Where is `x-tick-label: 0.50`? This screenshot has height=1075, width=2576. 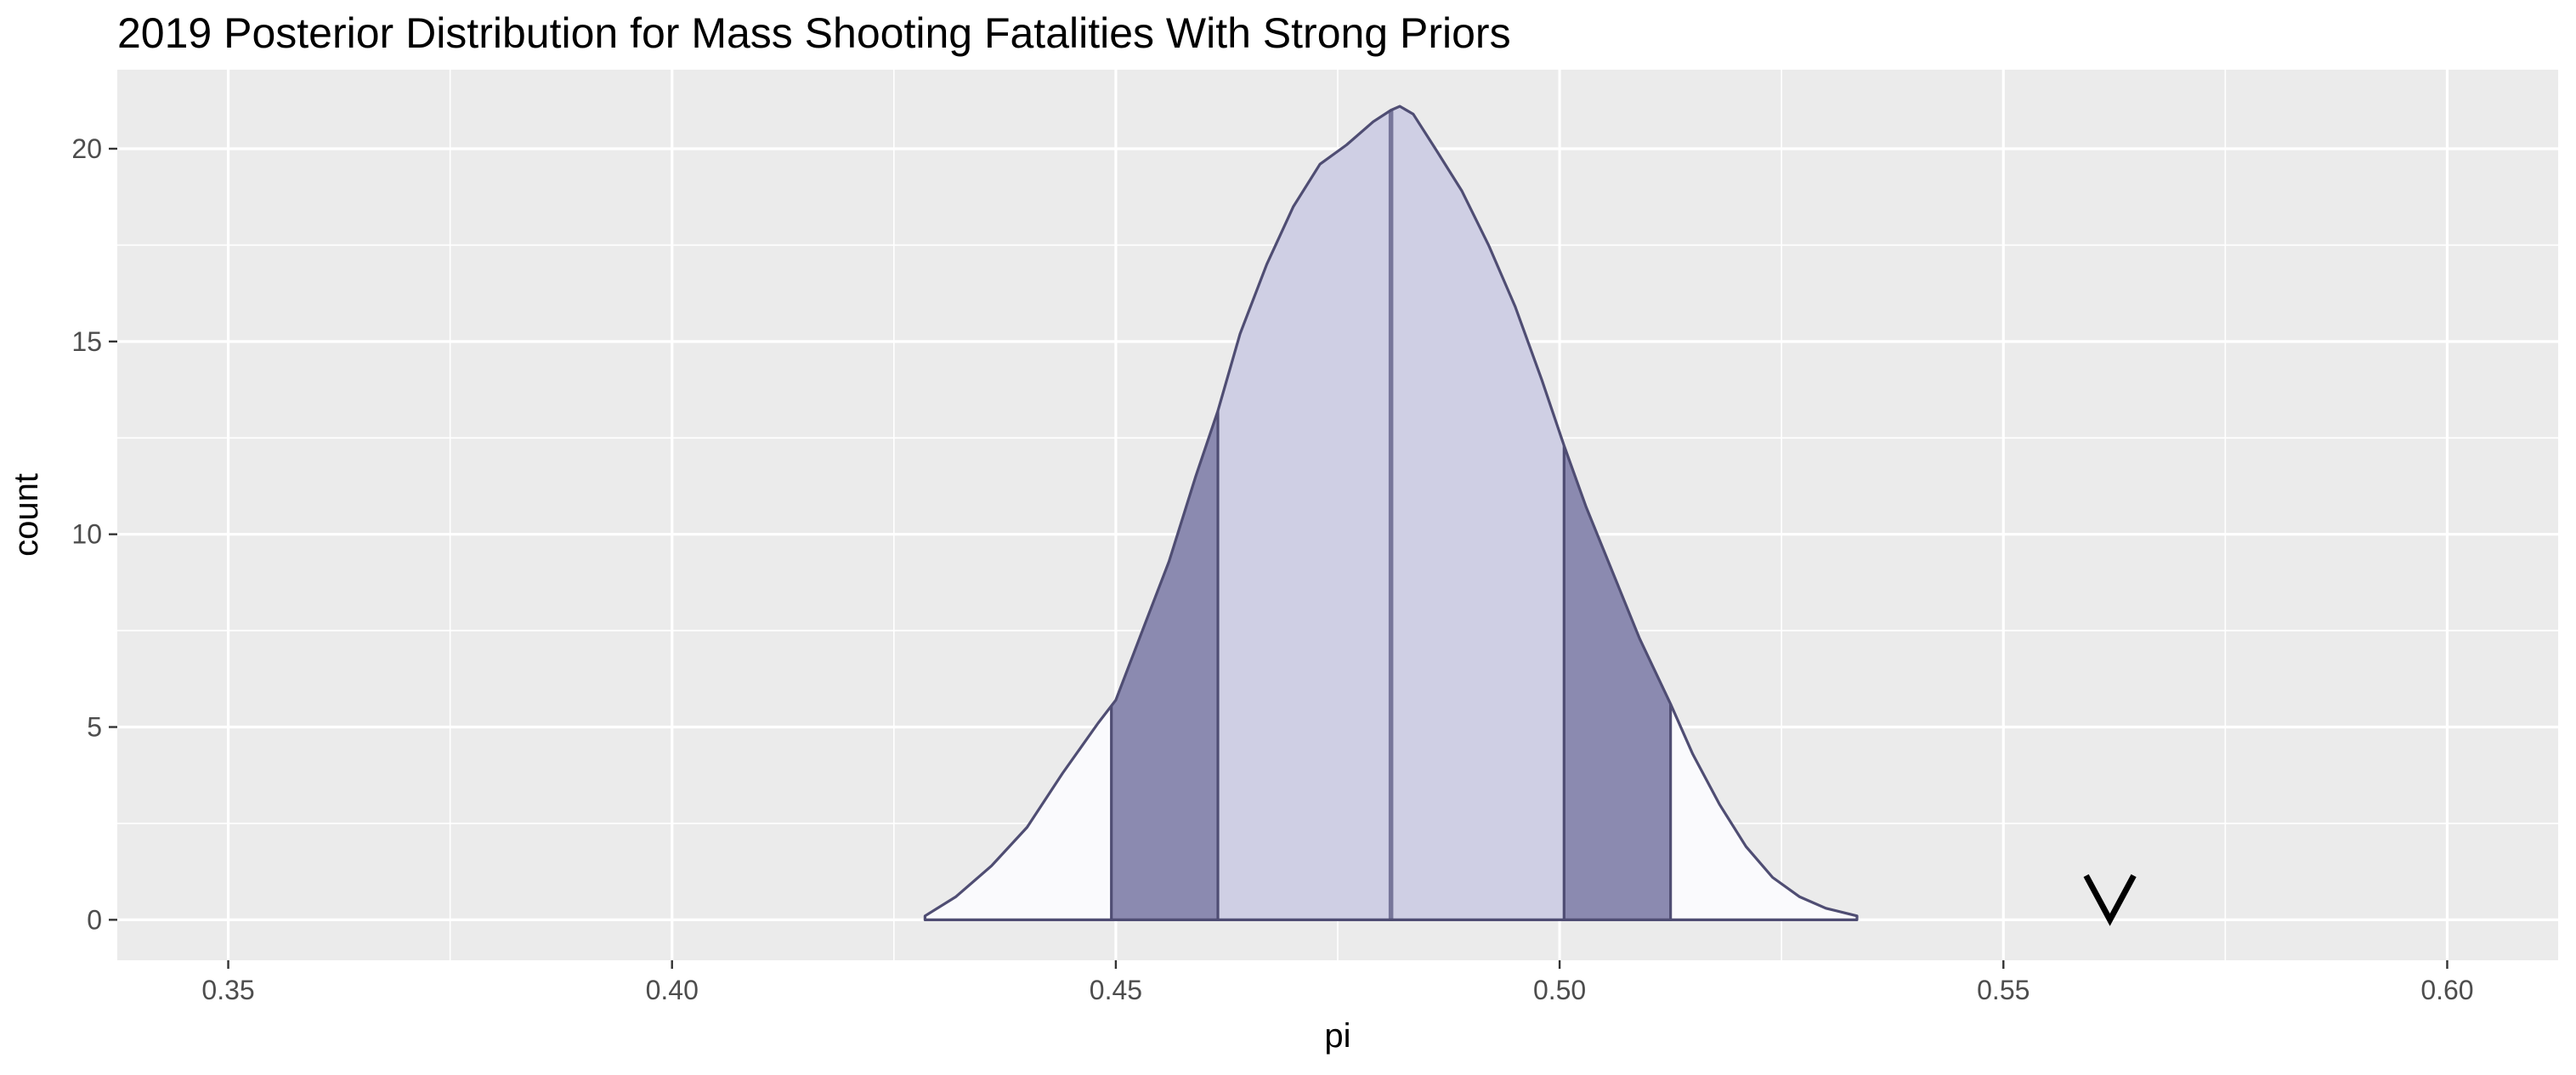
x-tick-label: 0.50 is located at coordinates (1559, 990).